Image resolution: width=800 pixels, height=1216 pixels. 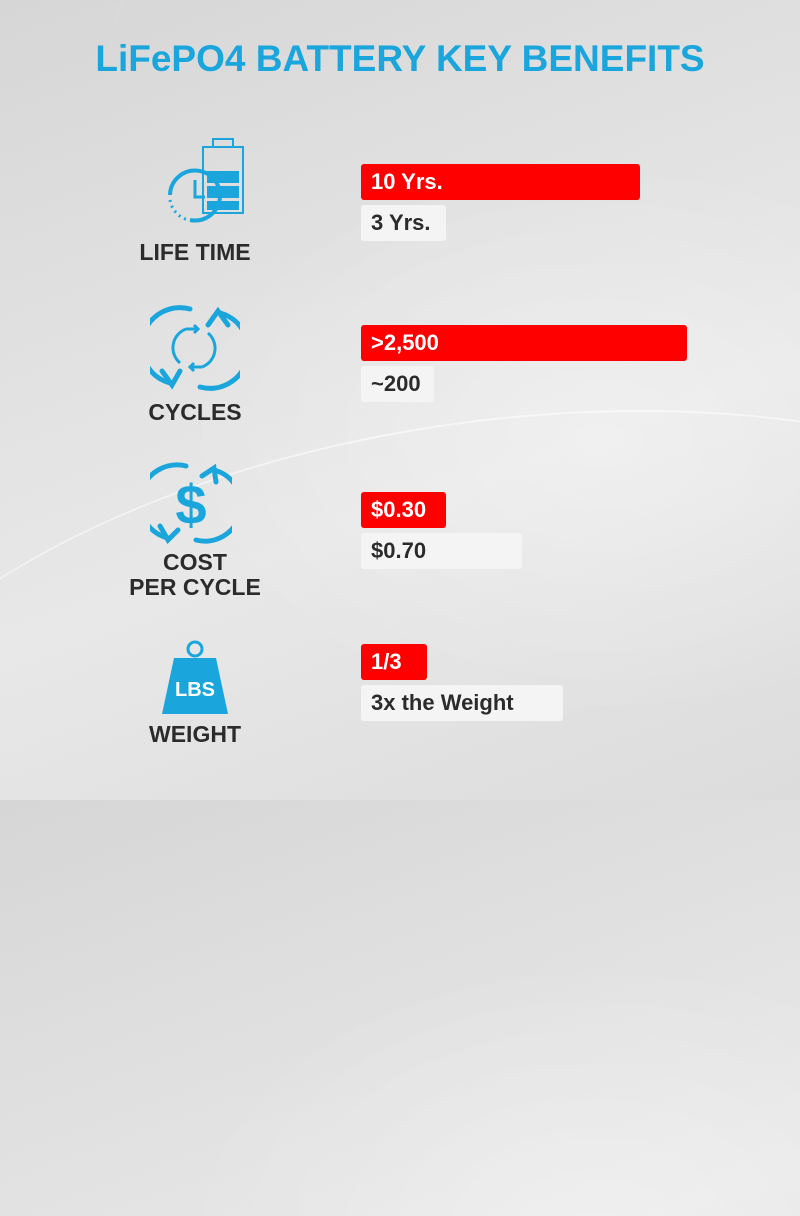 I want to click on lifepo4-bar: 1/3, so click(x=394, y=662).